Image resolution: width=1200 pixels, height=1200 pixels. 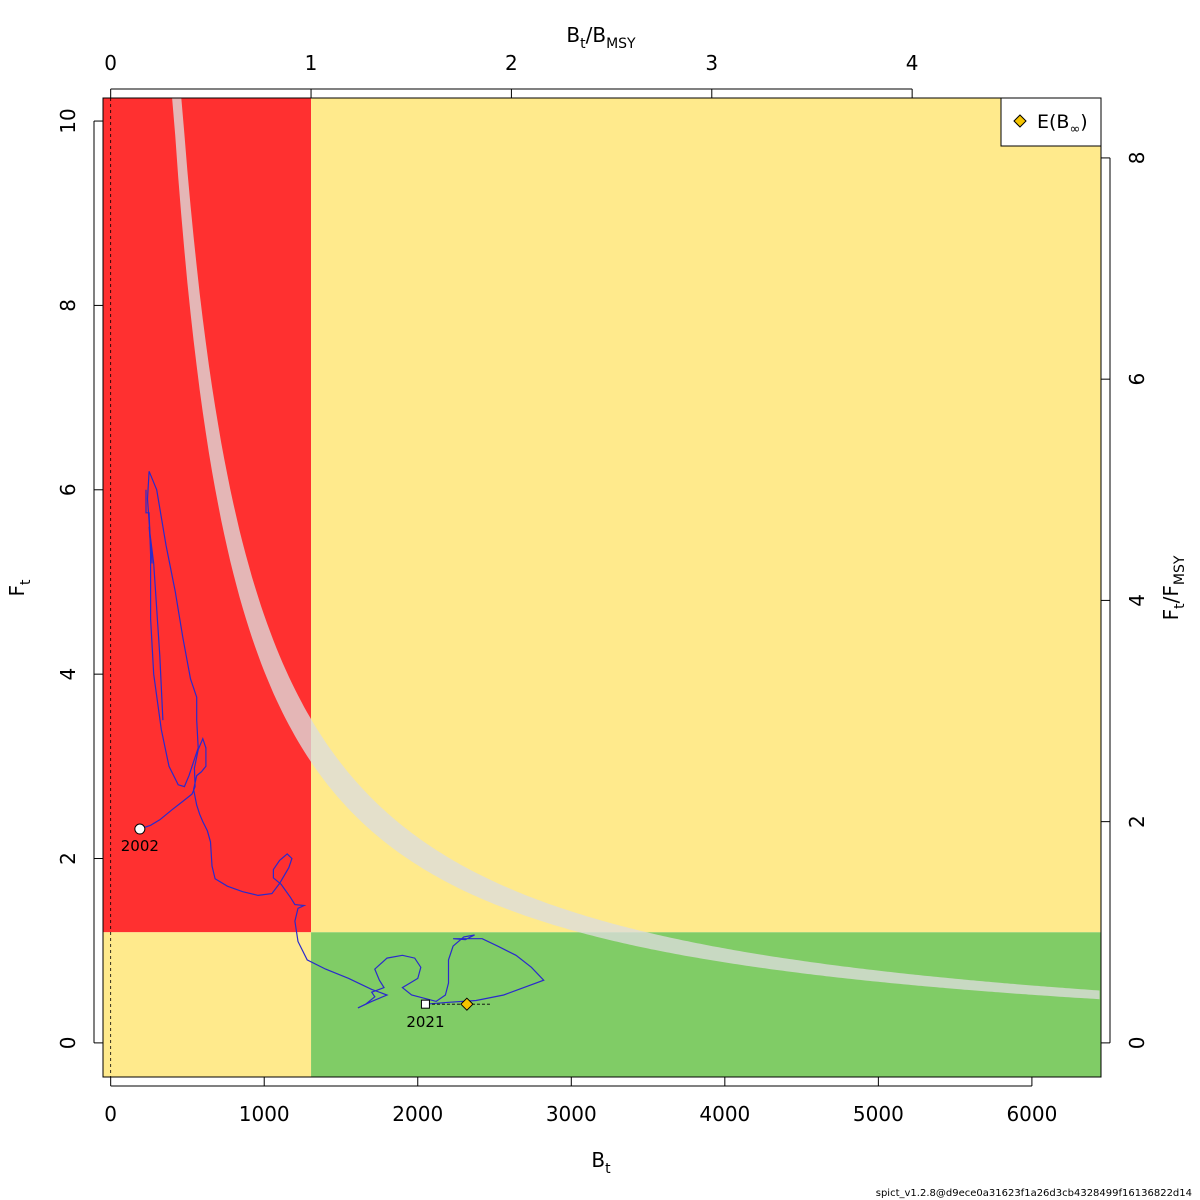 I want to click on legend-diamond-icon, so click(x=1020, y=121).